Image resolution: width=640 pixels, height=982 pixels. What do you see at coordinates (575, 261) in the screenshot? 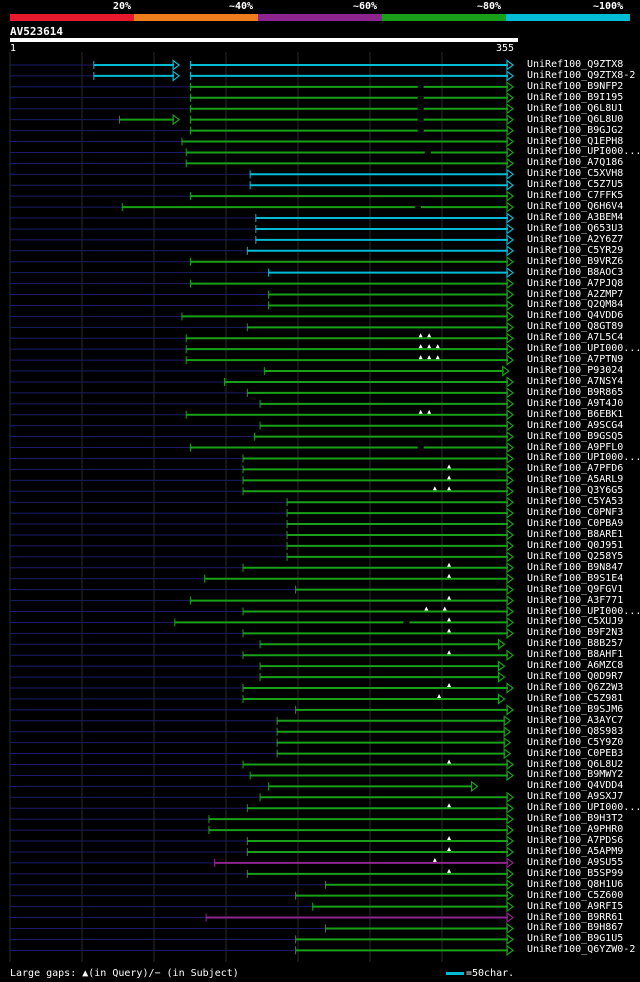
I see `hit-label: UniRef100_B9VRZ6` at bounding box center [575, 261].